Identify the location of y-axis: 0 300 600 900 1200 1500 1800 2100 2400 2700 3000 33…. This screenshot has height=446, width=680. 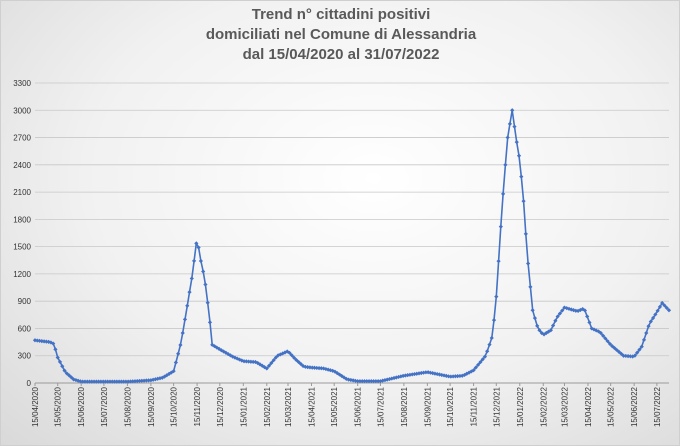
(22, 233).